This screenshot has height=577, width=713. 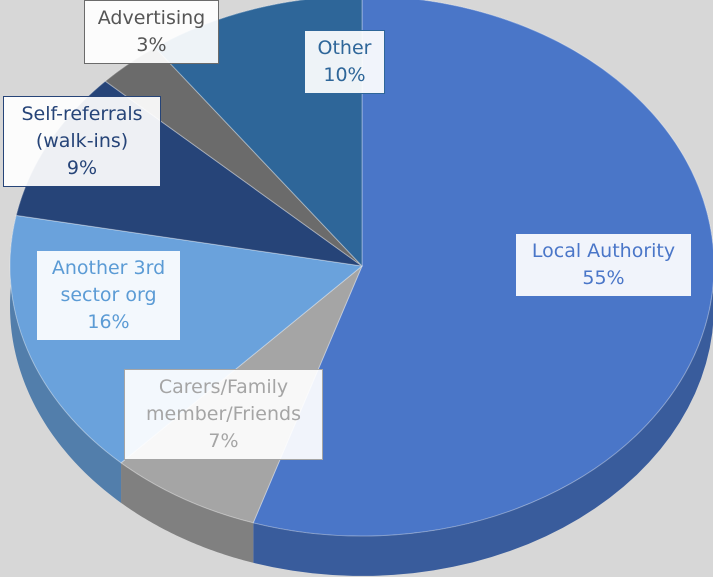 I want to click on label-value: 7%, so click(x=223, y=441).